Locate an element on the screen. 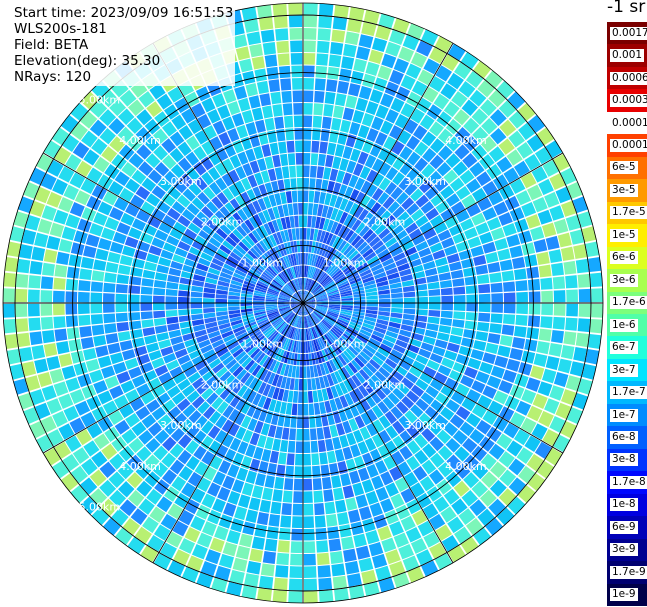 Image resolution: width=647 pixels, height=607 pixels. range-label: 2.00km is located at coordinates (222, 384).